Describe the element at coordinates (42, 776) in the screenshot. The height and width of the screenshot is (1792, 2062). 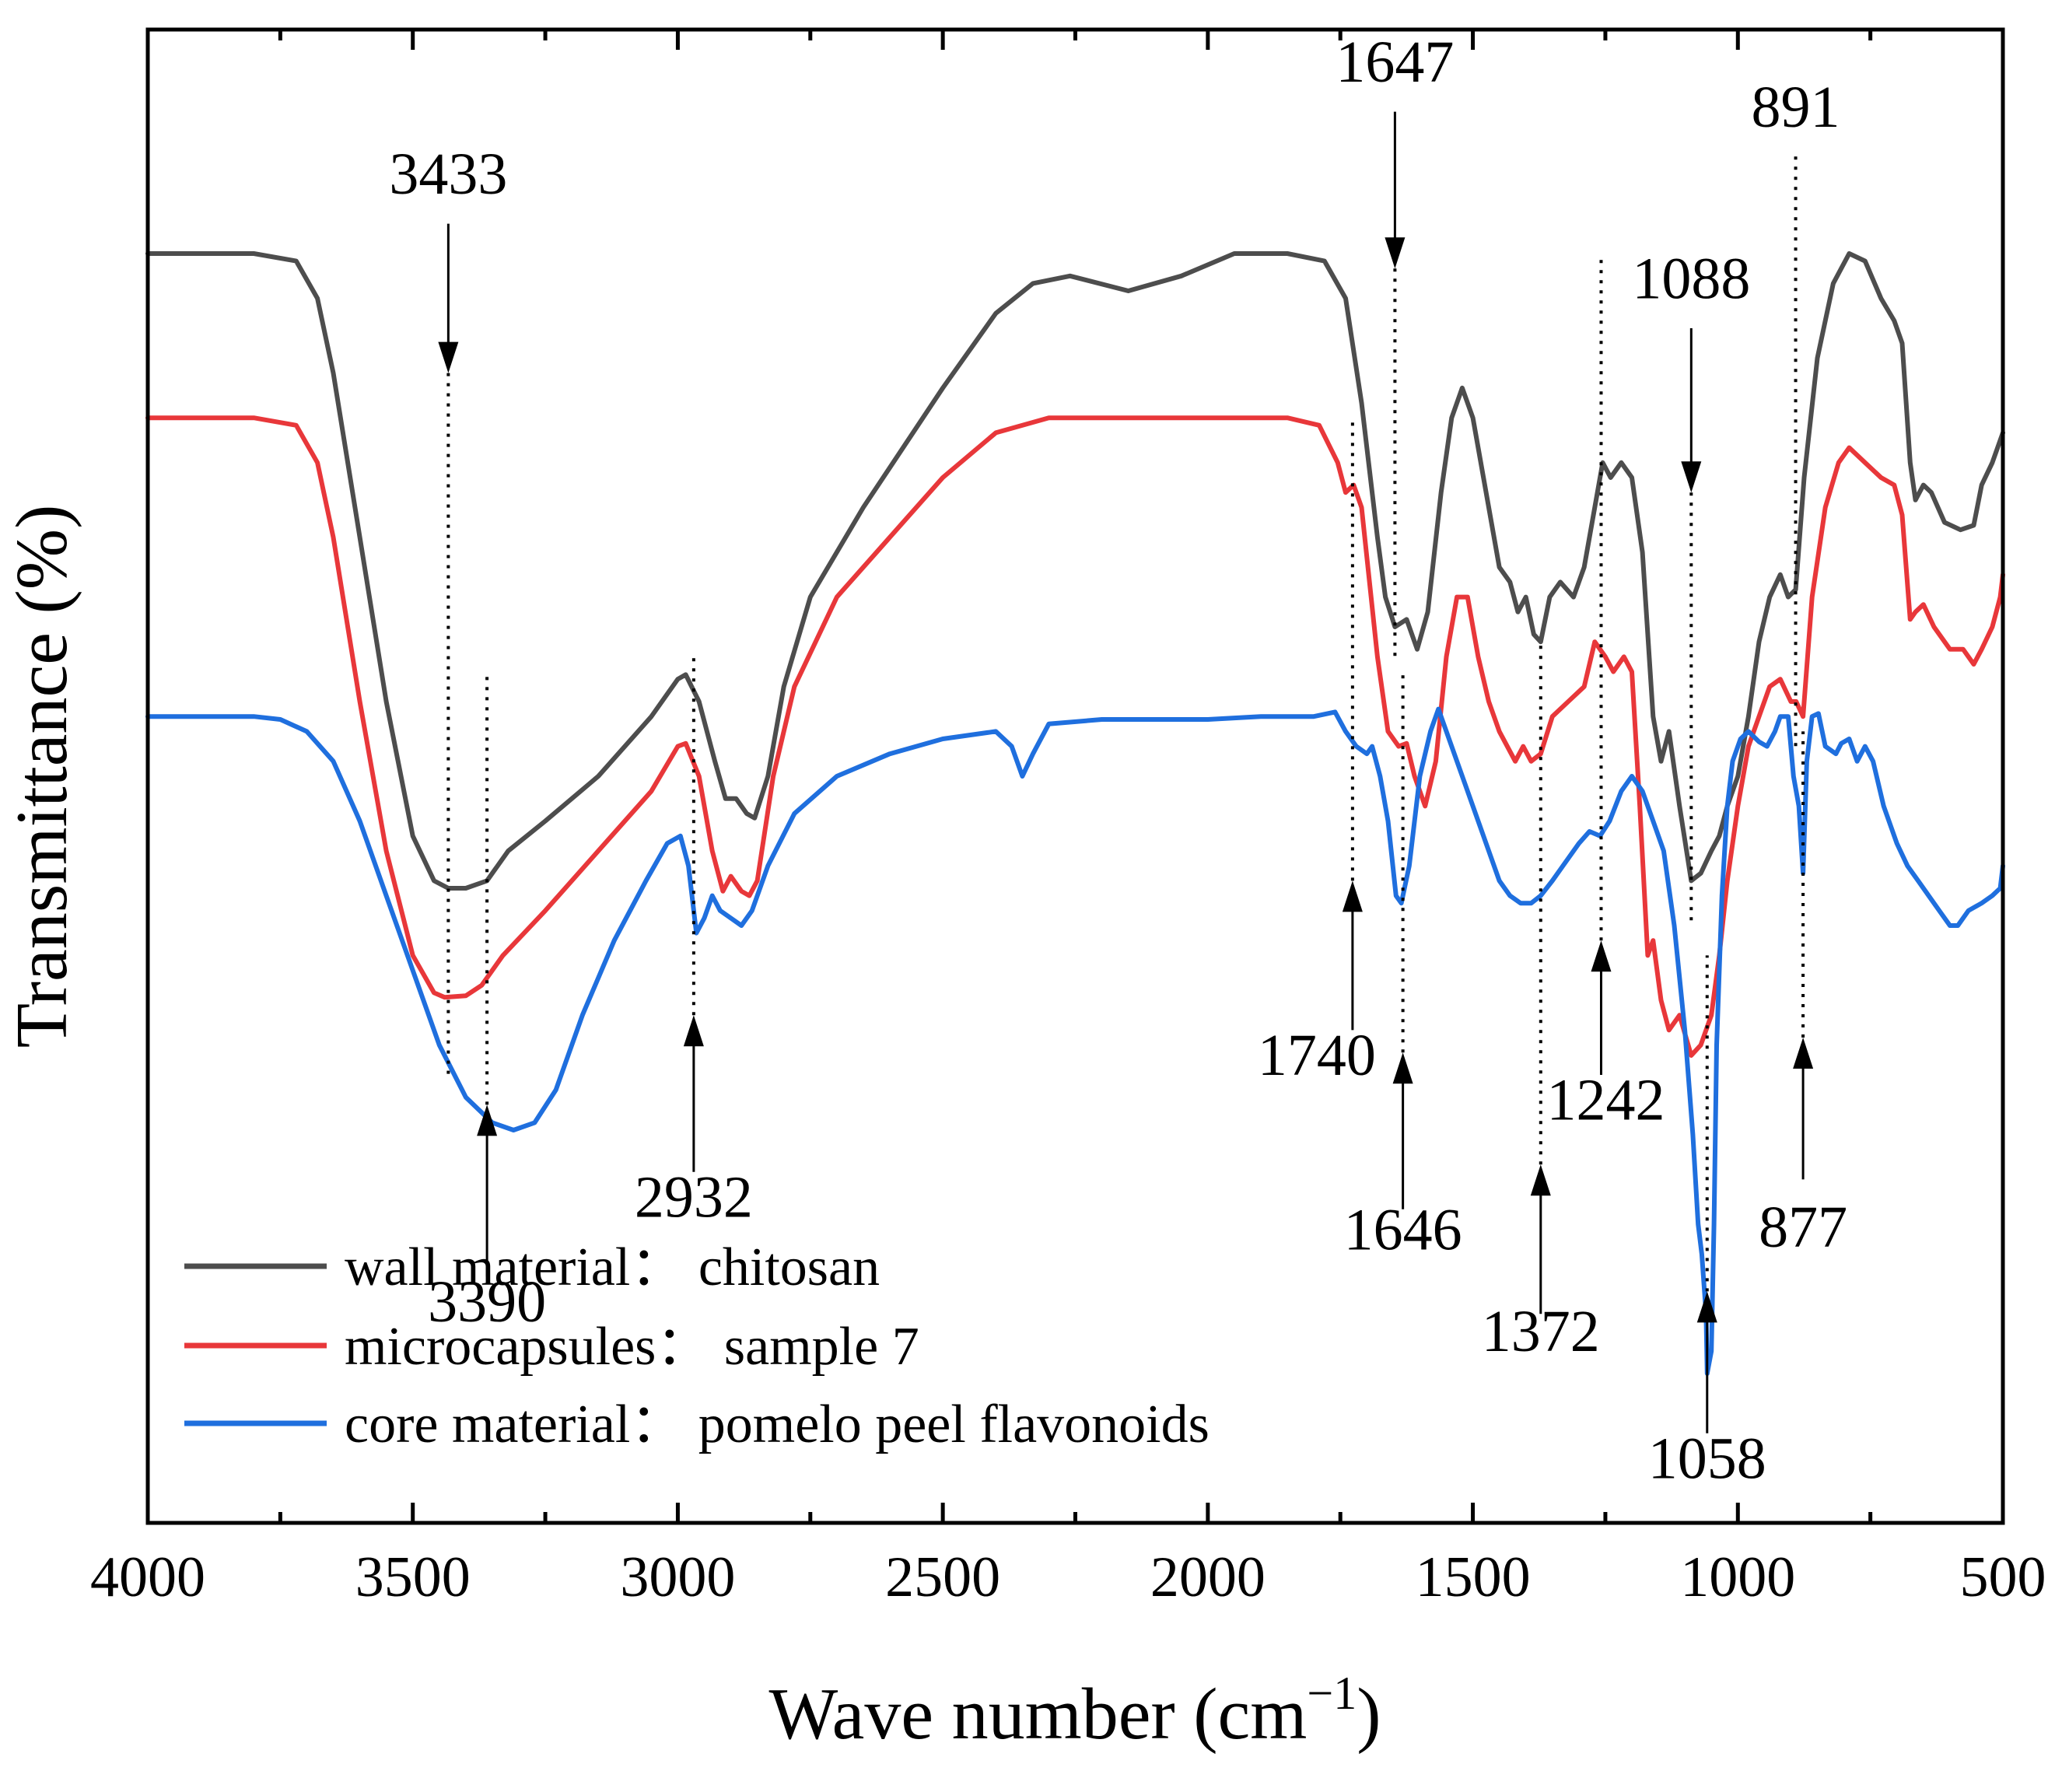
I see `y-axis-title: Transmittance (%)` at that location.